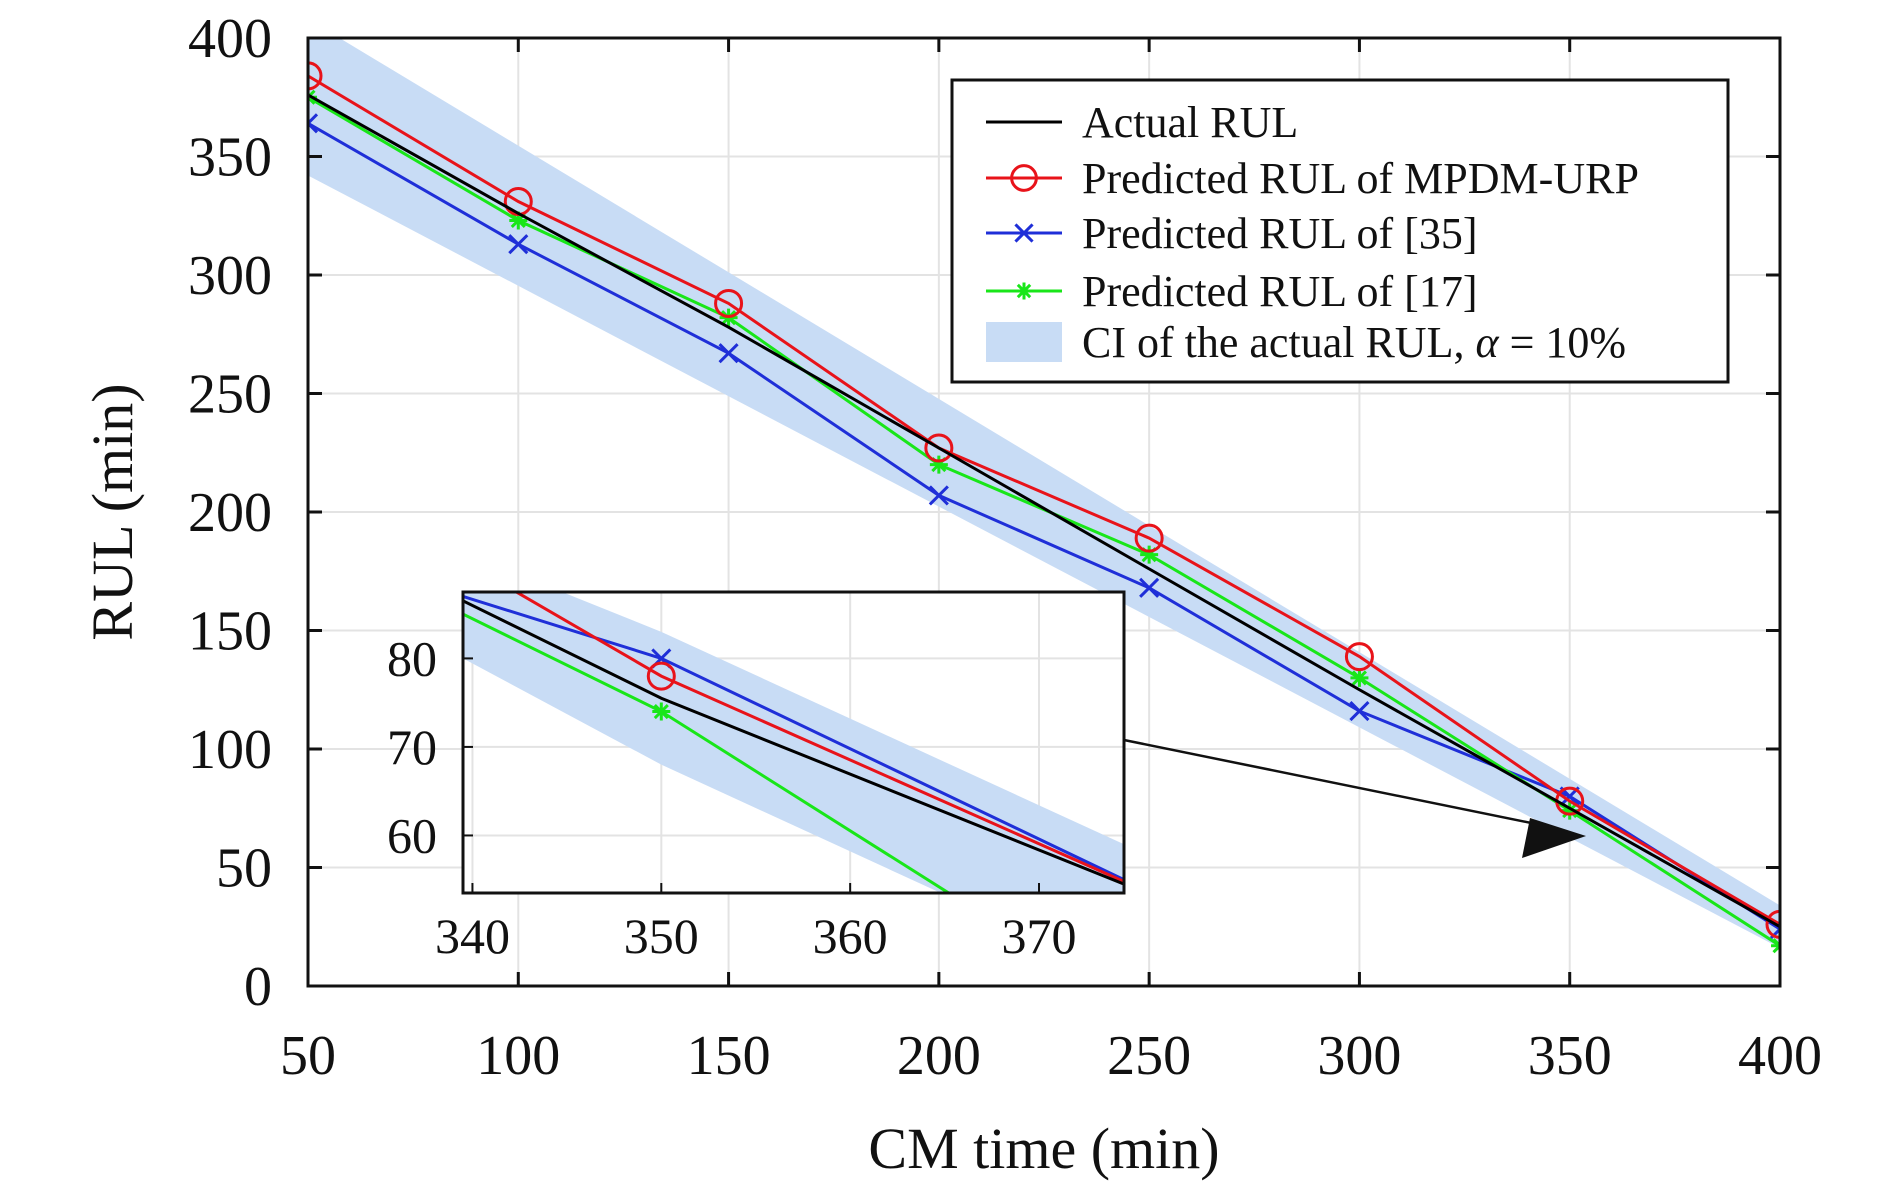 The height and width of the screenshot is (1187, 1890). Describe the element at coordinates (1024, 342) in the screenshot. I see `legend-swatch-ci` at that location.